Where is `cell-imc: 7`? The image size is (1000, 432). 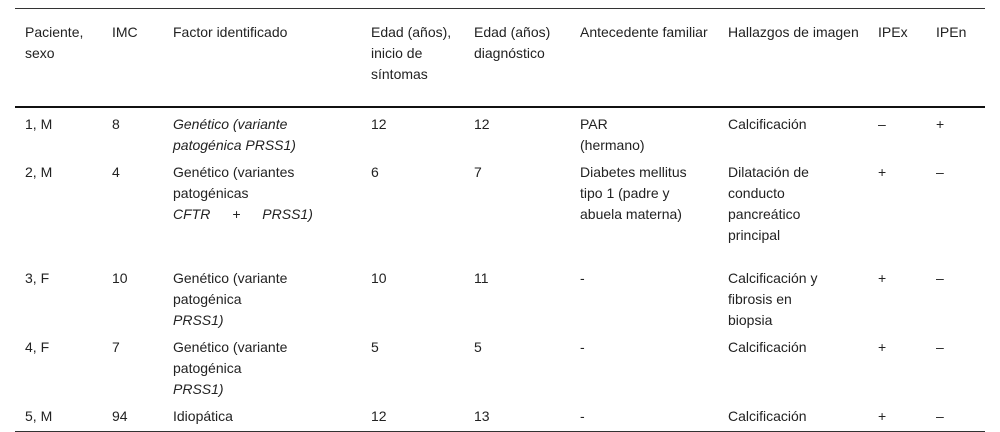 cell-imc: 7 is located at coordinates (116, 346).